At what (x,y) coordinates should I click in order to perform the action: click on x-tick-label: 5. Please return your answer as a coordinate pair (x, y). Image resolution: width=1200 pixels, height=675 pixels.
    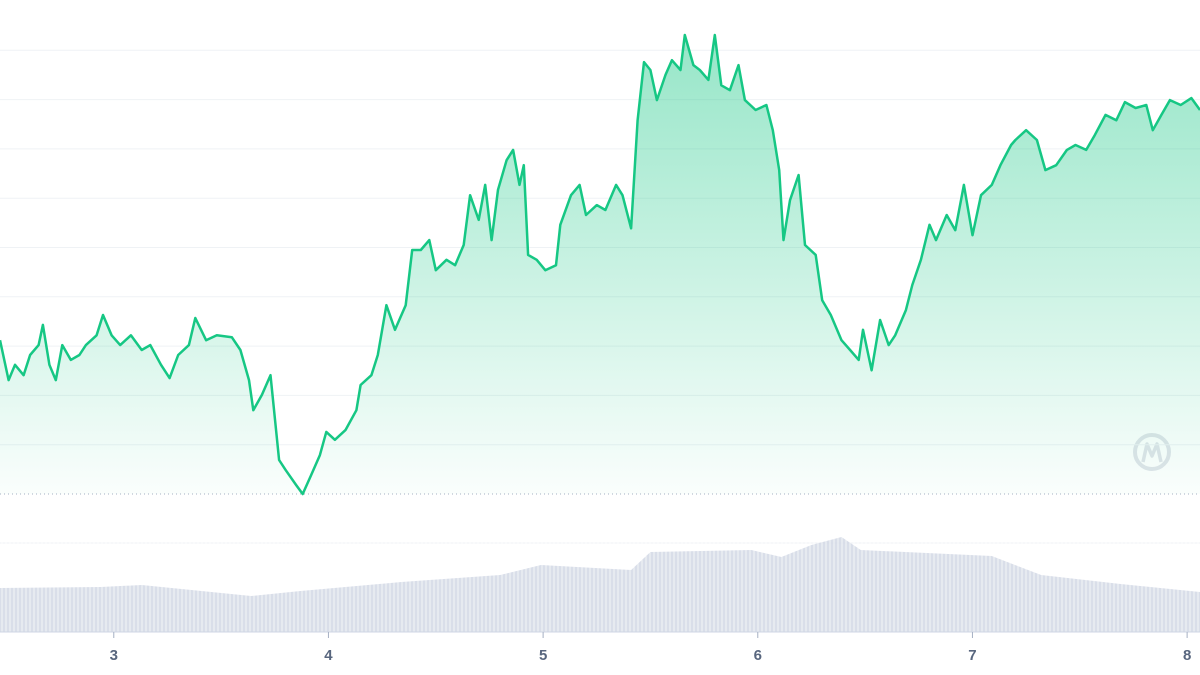
    Looking at the image, I should click on (543, 655).